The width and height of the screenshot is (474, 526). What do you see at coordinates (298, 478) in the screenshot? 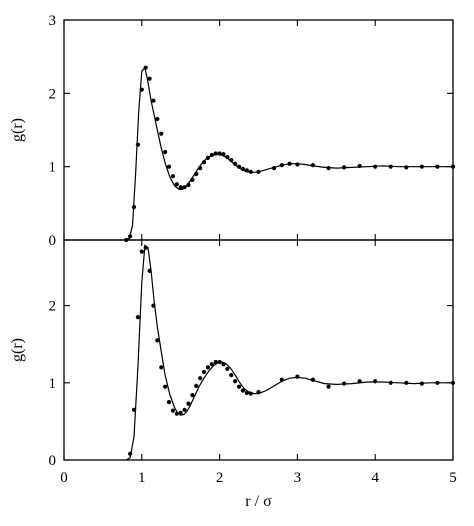
I see `bottom-xtick-label-3: 3` at bounding box center [298, 478].